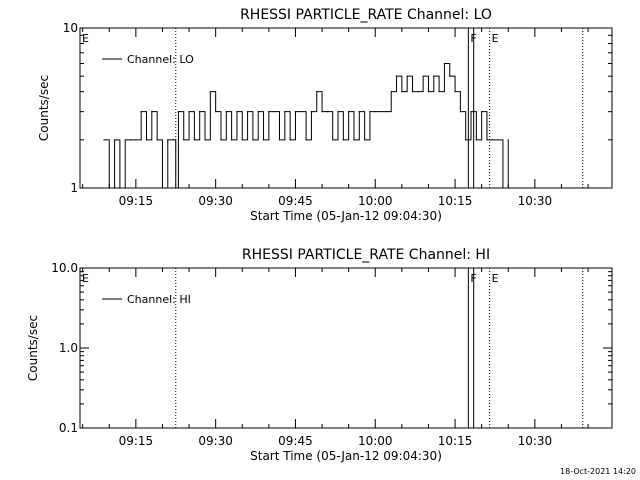 This screenshot has width=640, height=480. I want to click on x-tick-label: 09:30, so click(215, 201).